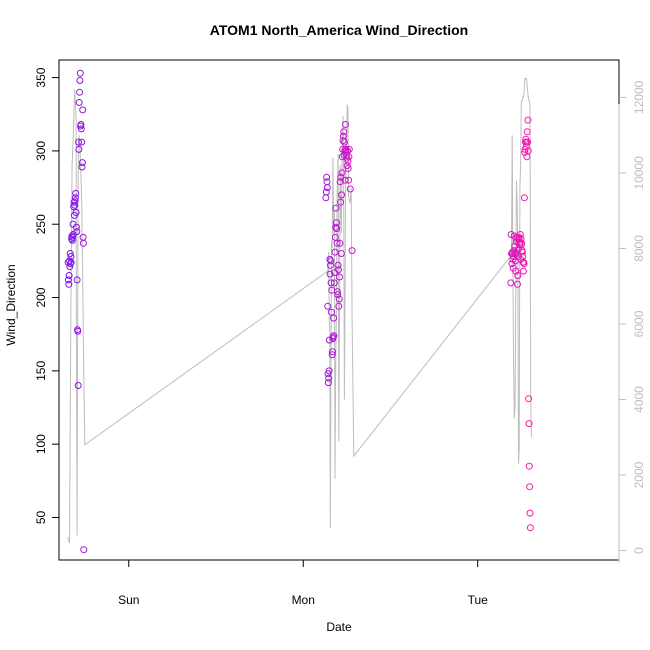 The height and width of the screenshot is (650, 650). I want to click on y-axis-left: 50 100 150 200 250 300 350, so click(47, 301).